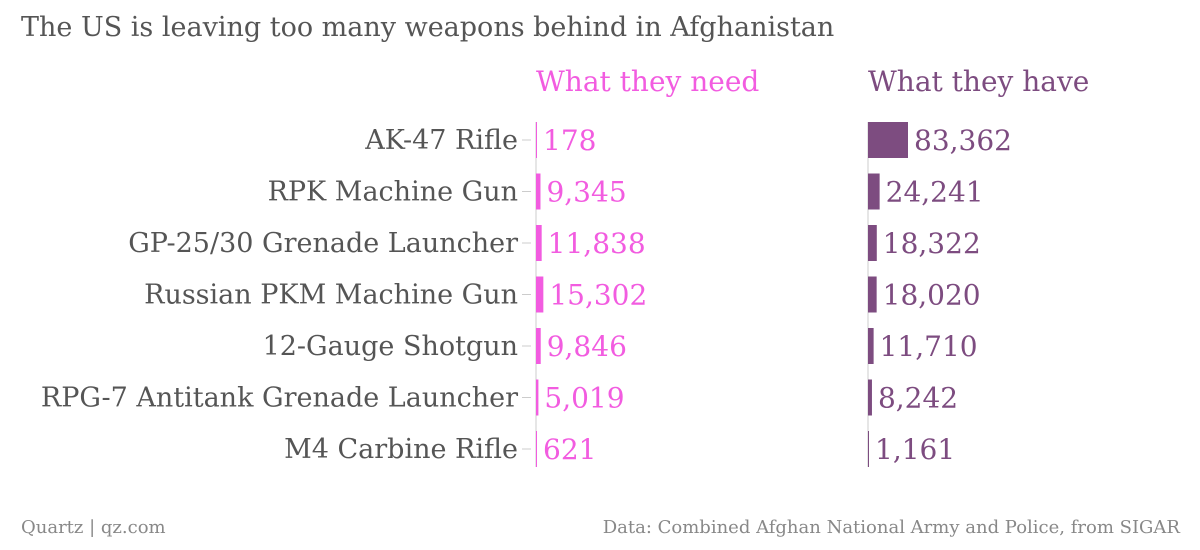 This screenshot has width=1200, height=550. I want to click on category-label: M4 Carbine Rifle, so click(401, 449).